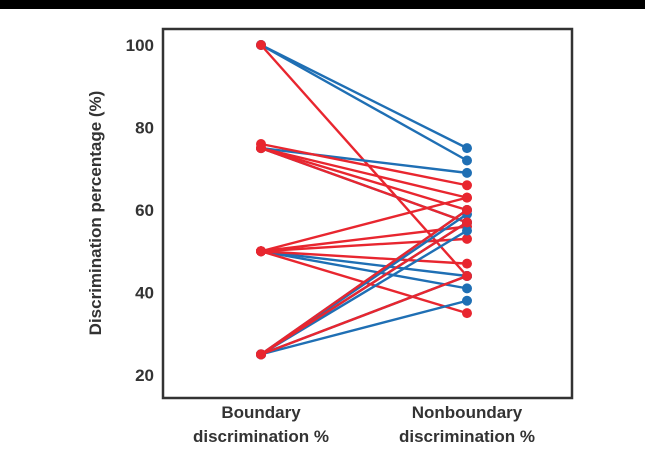  What do you see at coordinates (140, 45) in the screenshot?
I see `y-tick-label: 100` at bounding box center [140, 45].